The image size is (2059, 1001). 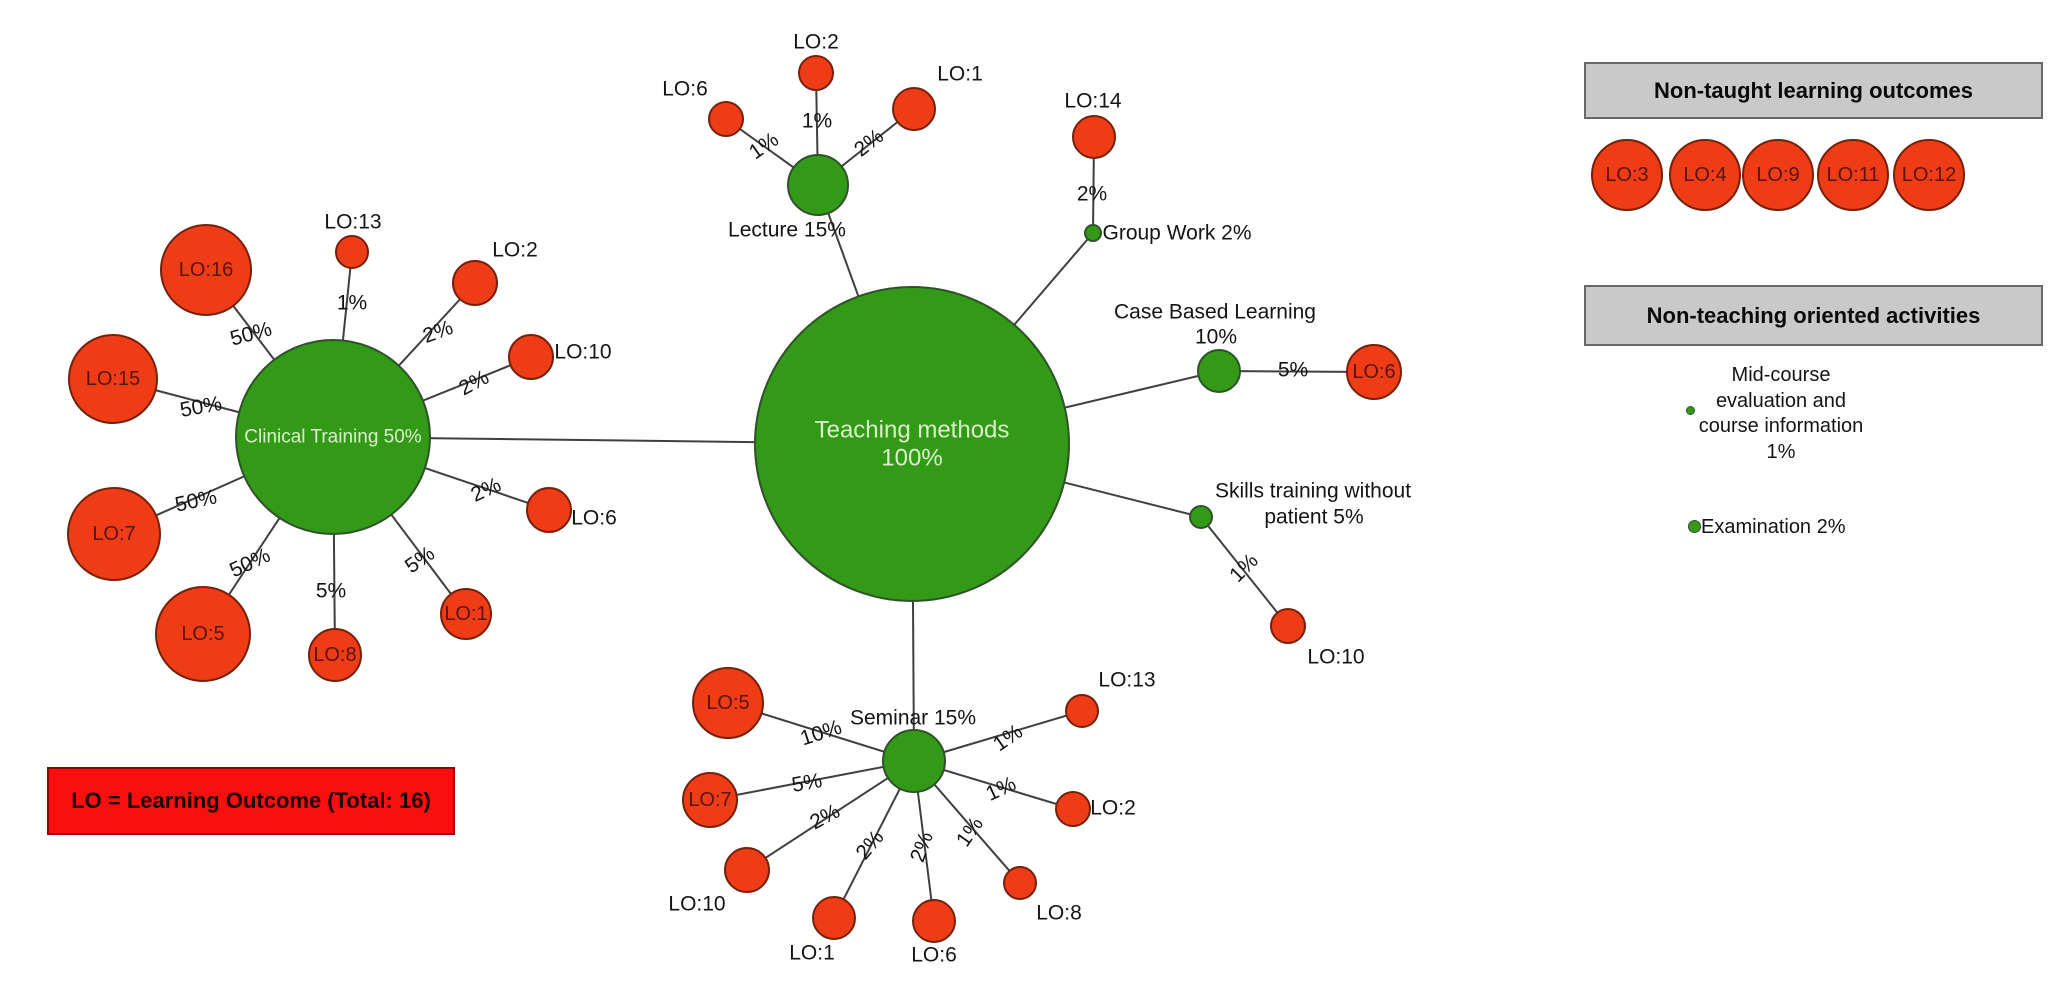 What do you see at coordinates (1059, 913) in the screenshot?
I see `seminar-lo8-label: LO:8` at bounding box center [1059, 913].